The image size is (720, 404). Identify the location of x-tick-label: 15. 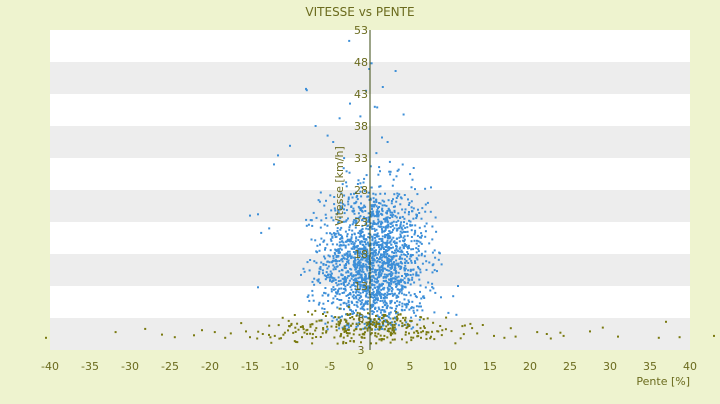
(490, 366).